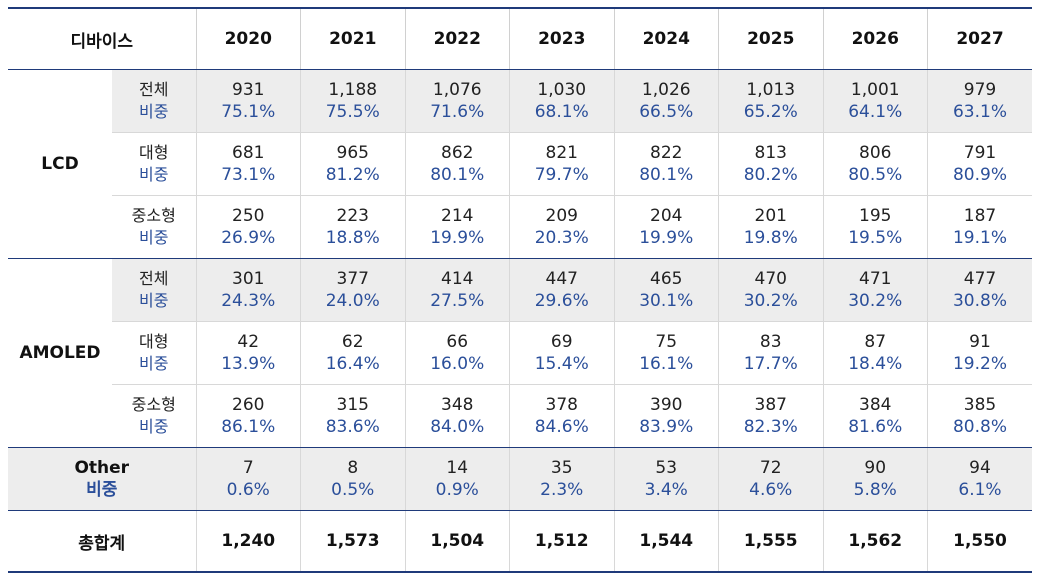 Image resolution: width=1040 pixels, height=577 pixels. Describe the element at coordinates (457, 541) in the screenshot. I see `total-value: 1,504` at that location.